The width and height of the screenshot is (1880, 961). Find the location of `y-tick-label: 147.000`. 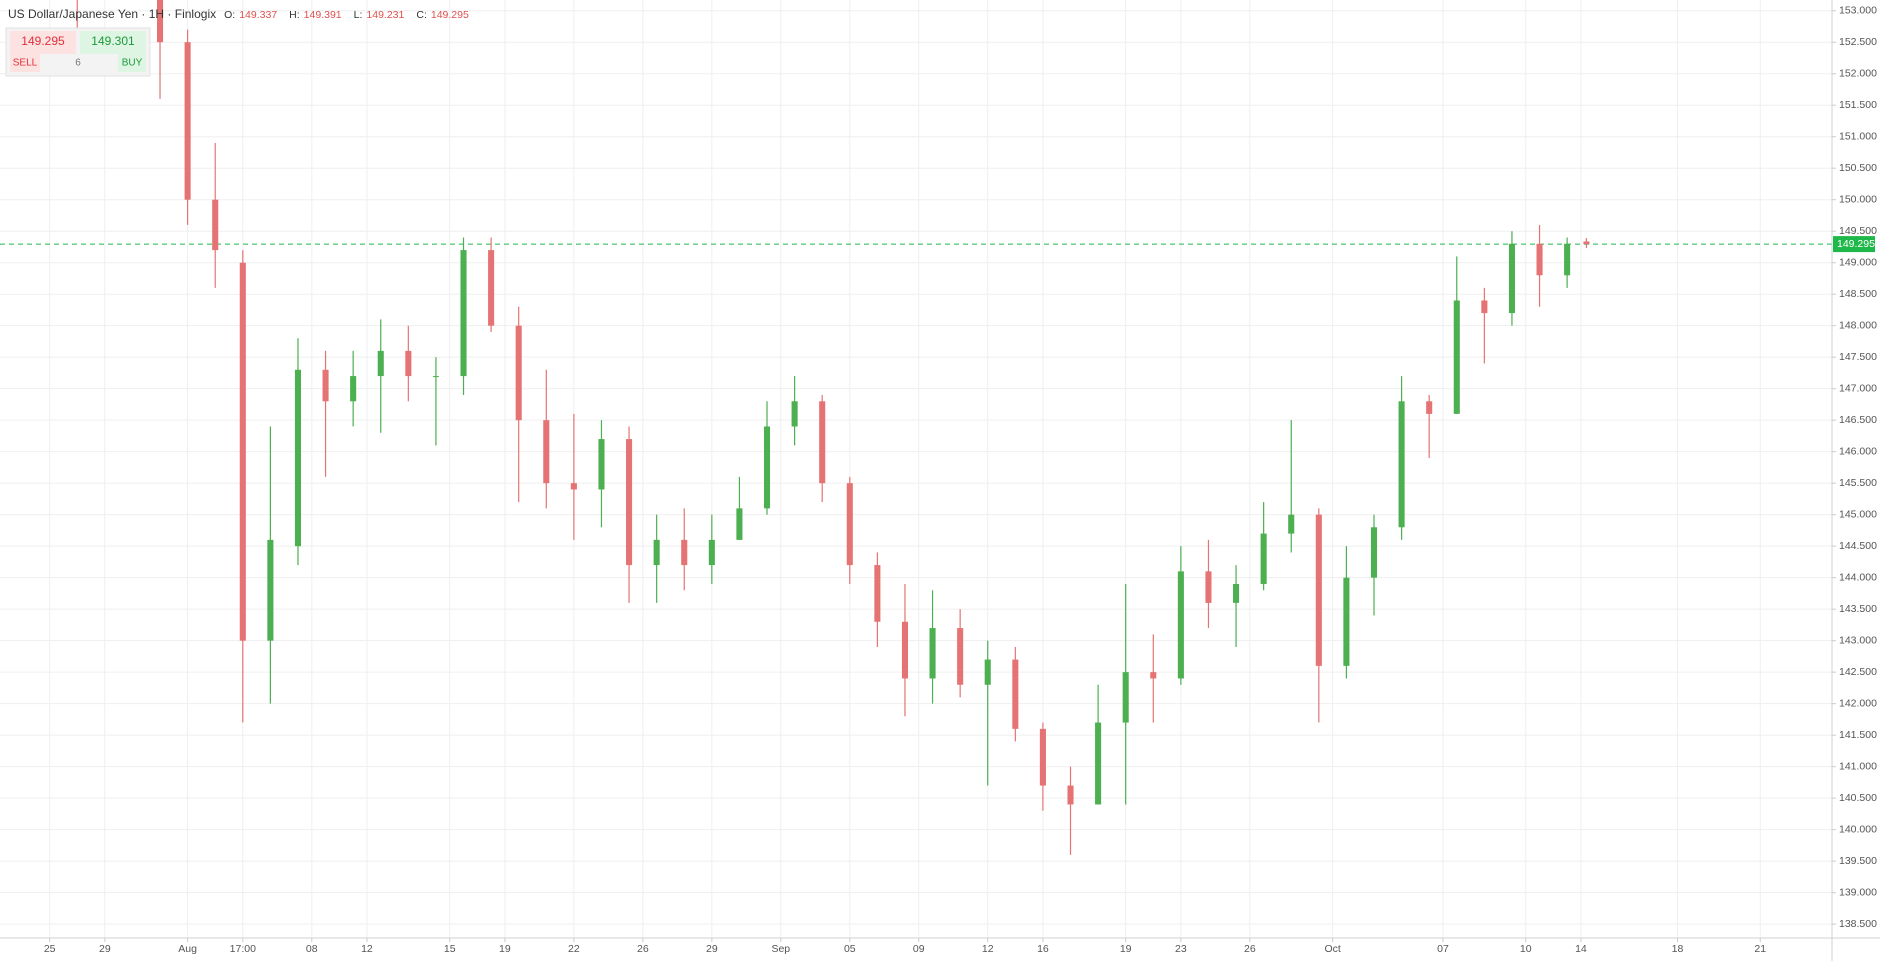

y-tick-label: 147.000 is located at coordinates (1858, 388).